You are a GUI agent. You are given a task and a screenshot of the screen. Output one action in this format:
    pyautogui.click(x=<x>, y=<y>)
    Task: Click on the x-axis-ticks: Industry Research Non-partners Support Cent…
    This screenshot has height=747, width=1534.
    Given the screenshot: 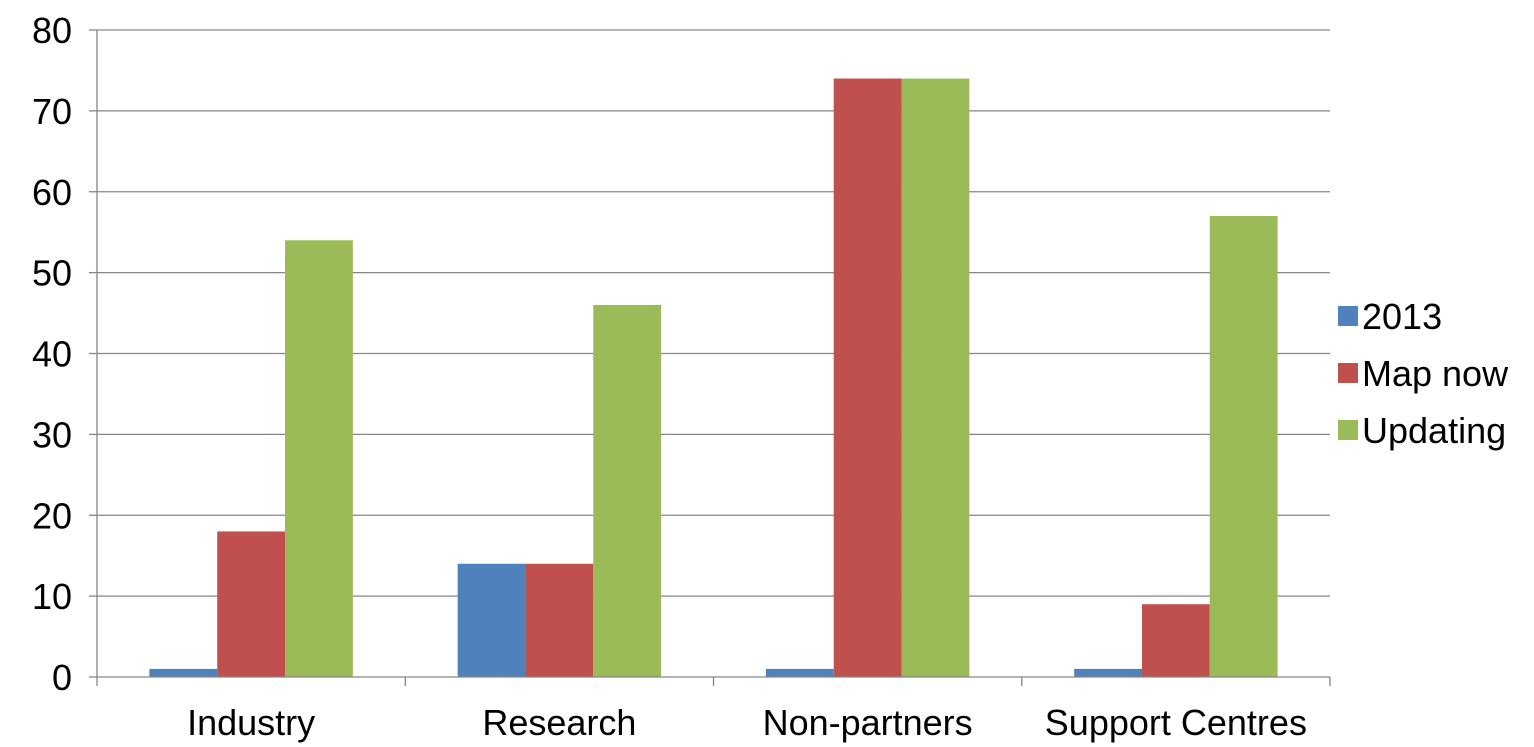 What is the action you would take?
    pyautogui.click(x=747, y=722)
    